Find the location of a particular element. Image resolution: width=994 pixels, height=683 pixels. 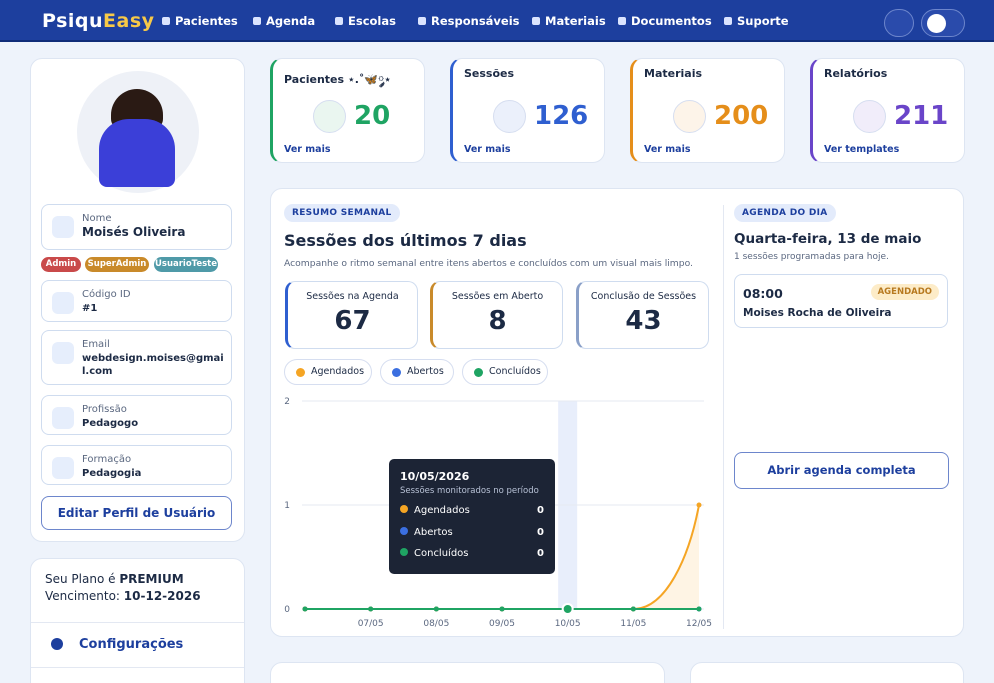

plan-line: Seu Plano é PREMIUM is located at coordinates (114, 579).